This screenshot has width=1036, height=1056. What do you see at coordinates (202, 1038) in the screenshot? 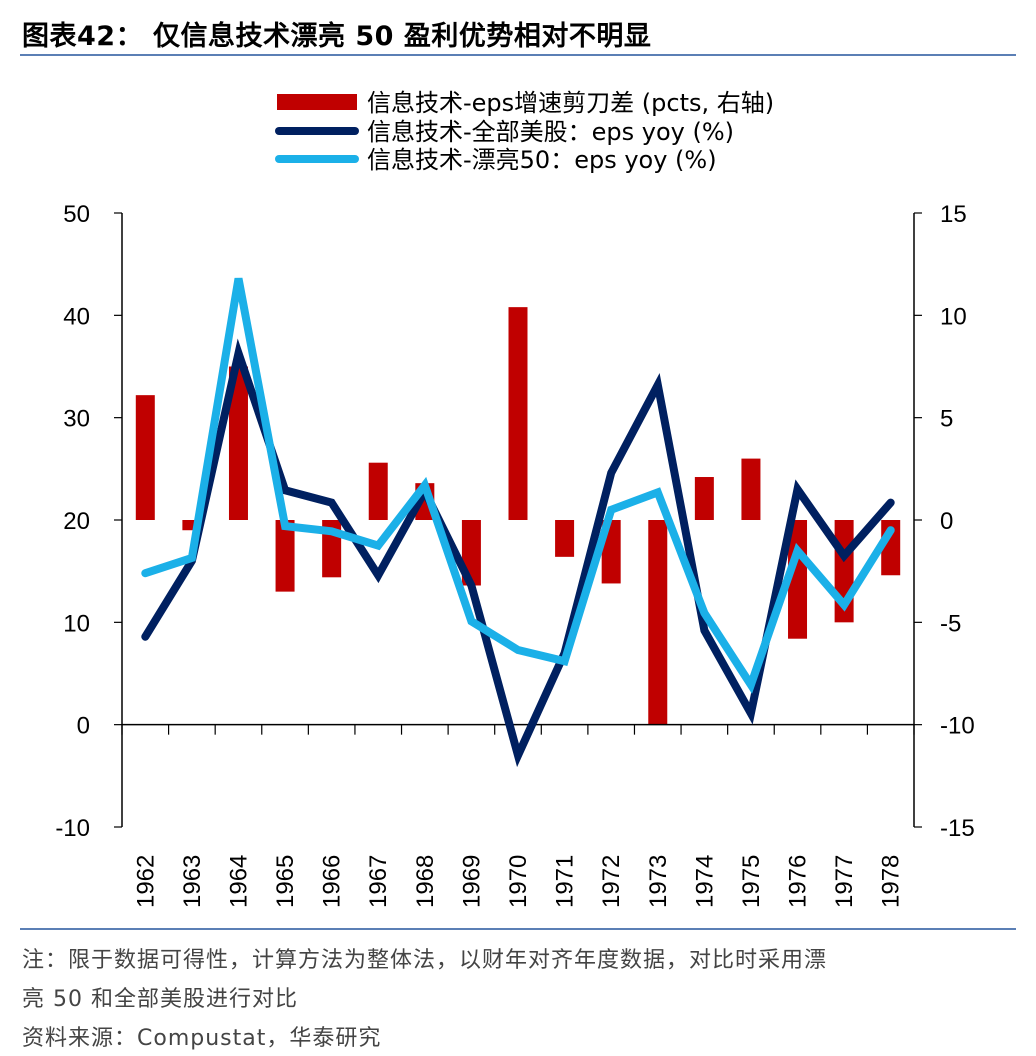
I see `source-line: 资料来源：Compustat，华泰研究` at bounding box center [202, 1038].